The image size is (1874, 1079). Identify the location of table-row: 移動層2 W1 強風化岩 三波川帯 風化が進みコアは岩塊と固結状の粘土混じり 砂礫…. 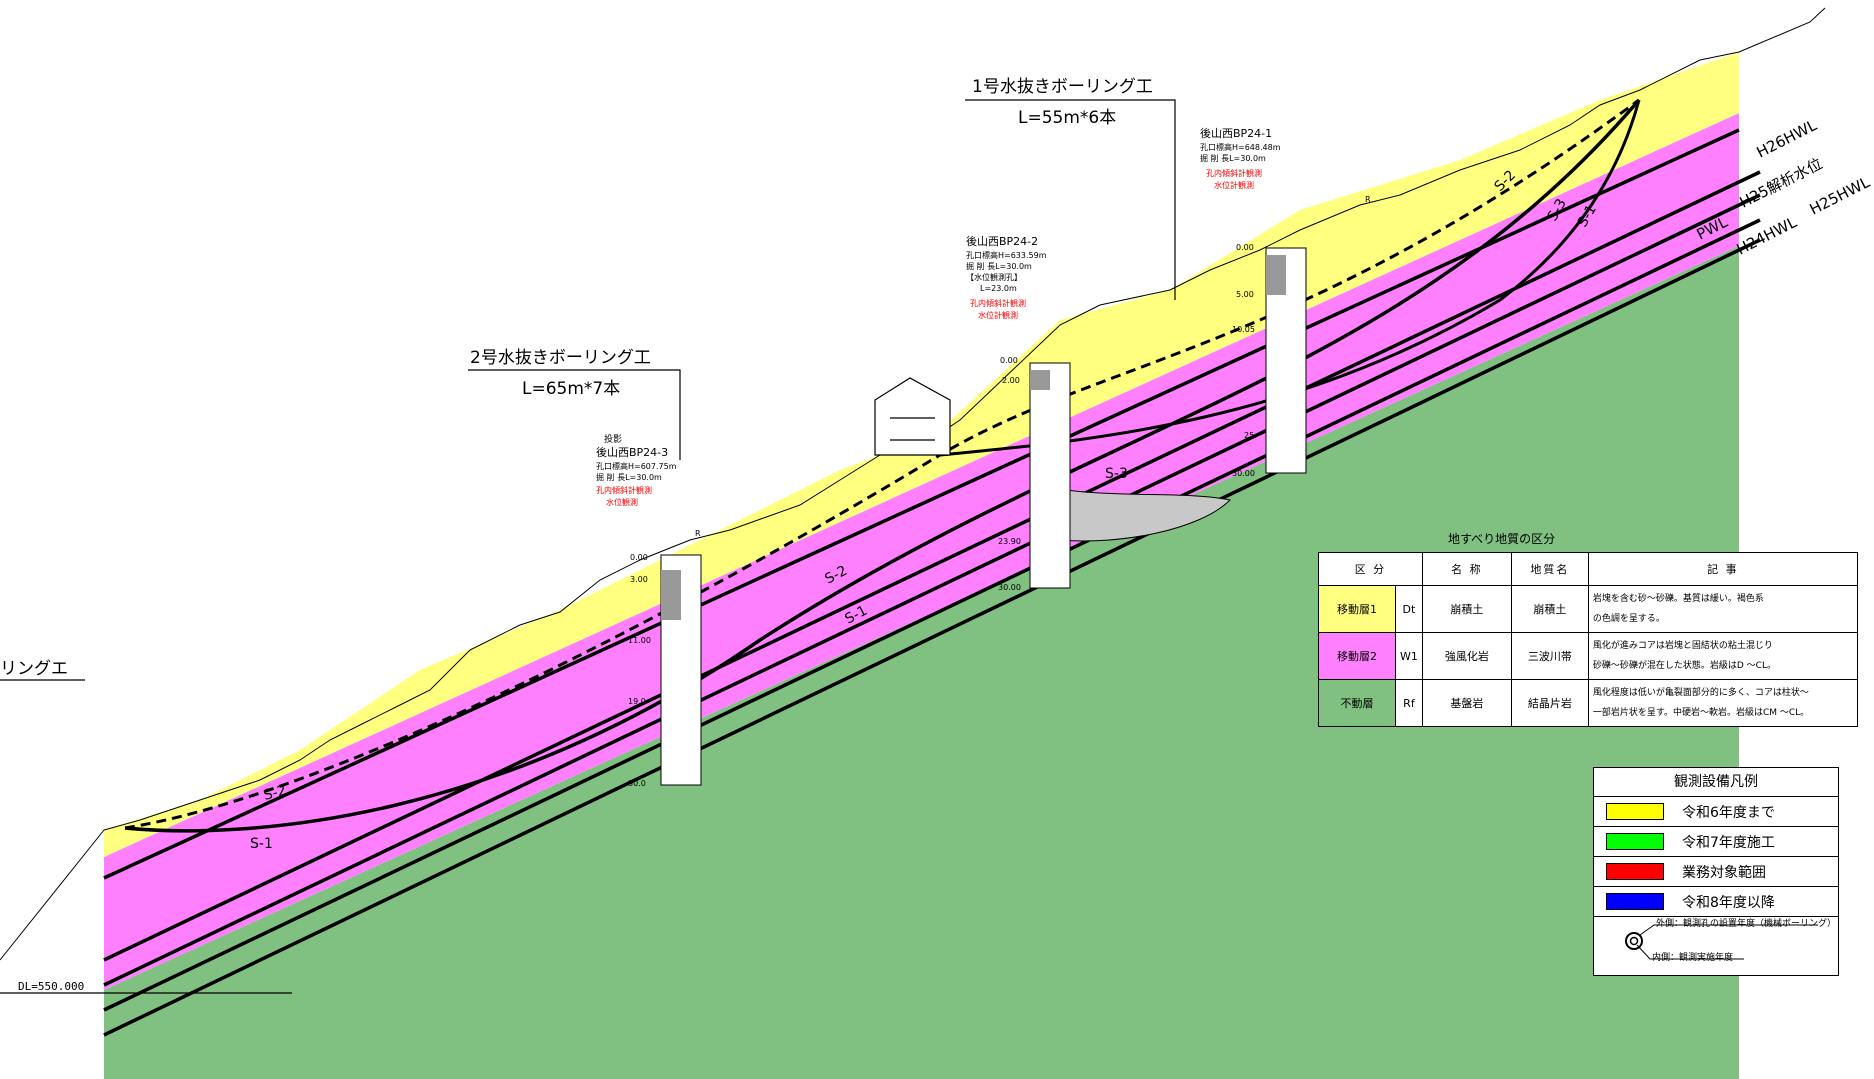
(1588, 656).